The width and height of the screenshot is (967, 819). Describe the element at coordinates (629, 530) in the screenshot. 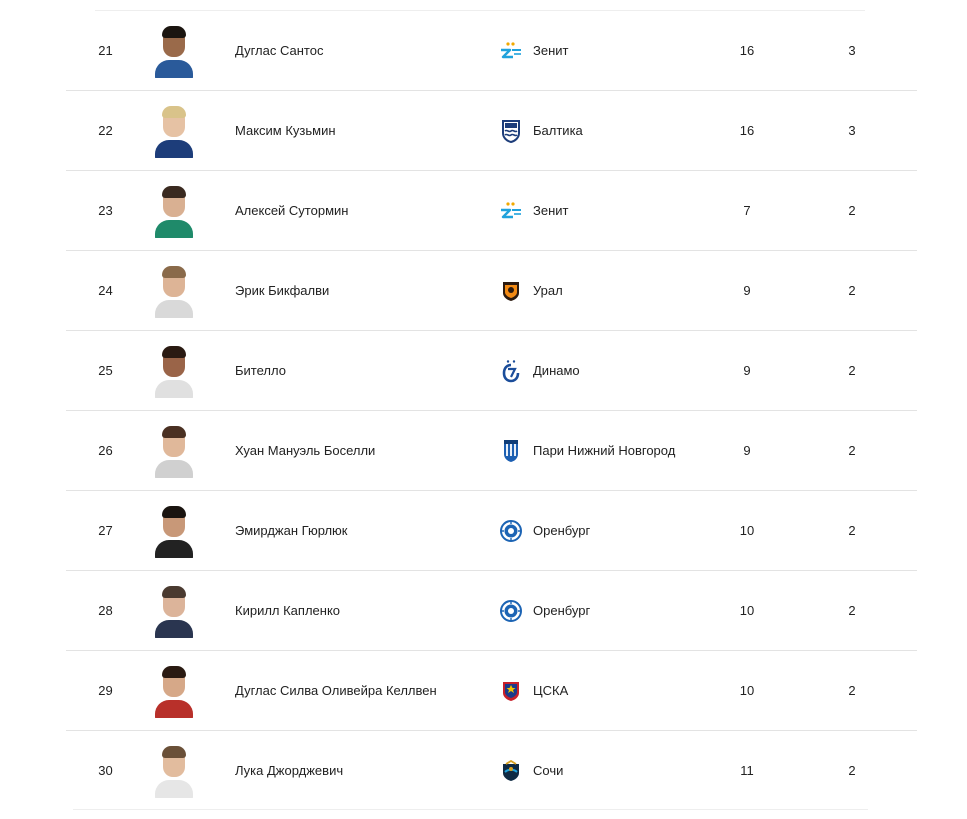

I see `club-cell: Оренбург` at that location.